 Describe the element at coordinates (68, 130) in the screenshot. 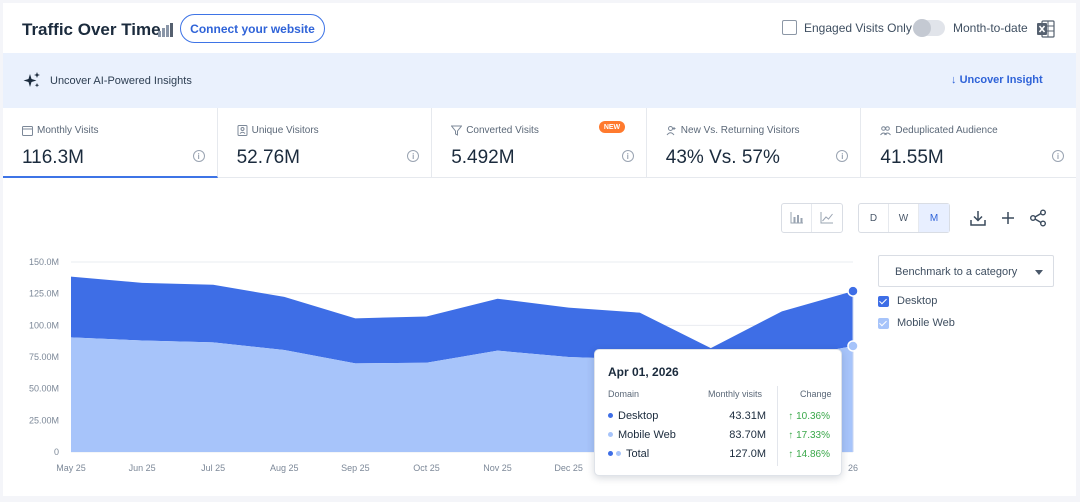

I see `metric-label: Monthly Visits` at that location.